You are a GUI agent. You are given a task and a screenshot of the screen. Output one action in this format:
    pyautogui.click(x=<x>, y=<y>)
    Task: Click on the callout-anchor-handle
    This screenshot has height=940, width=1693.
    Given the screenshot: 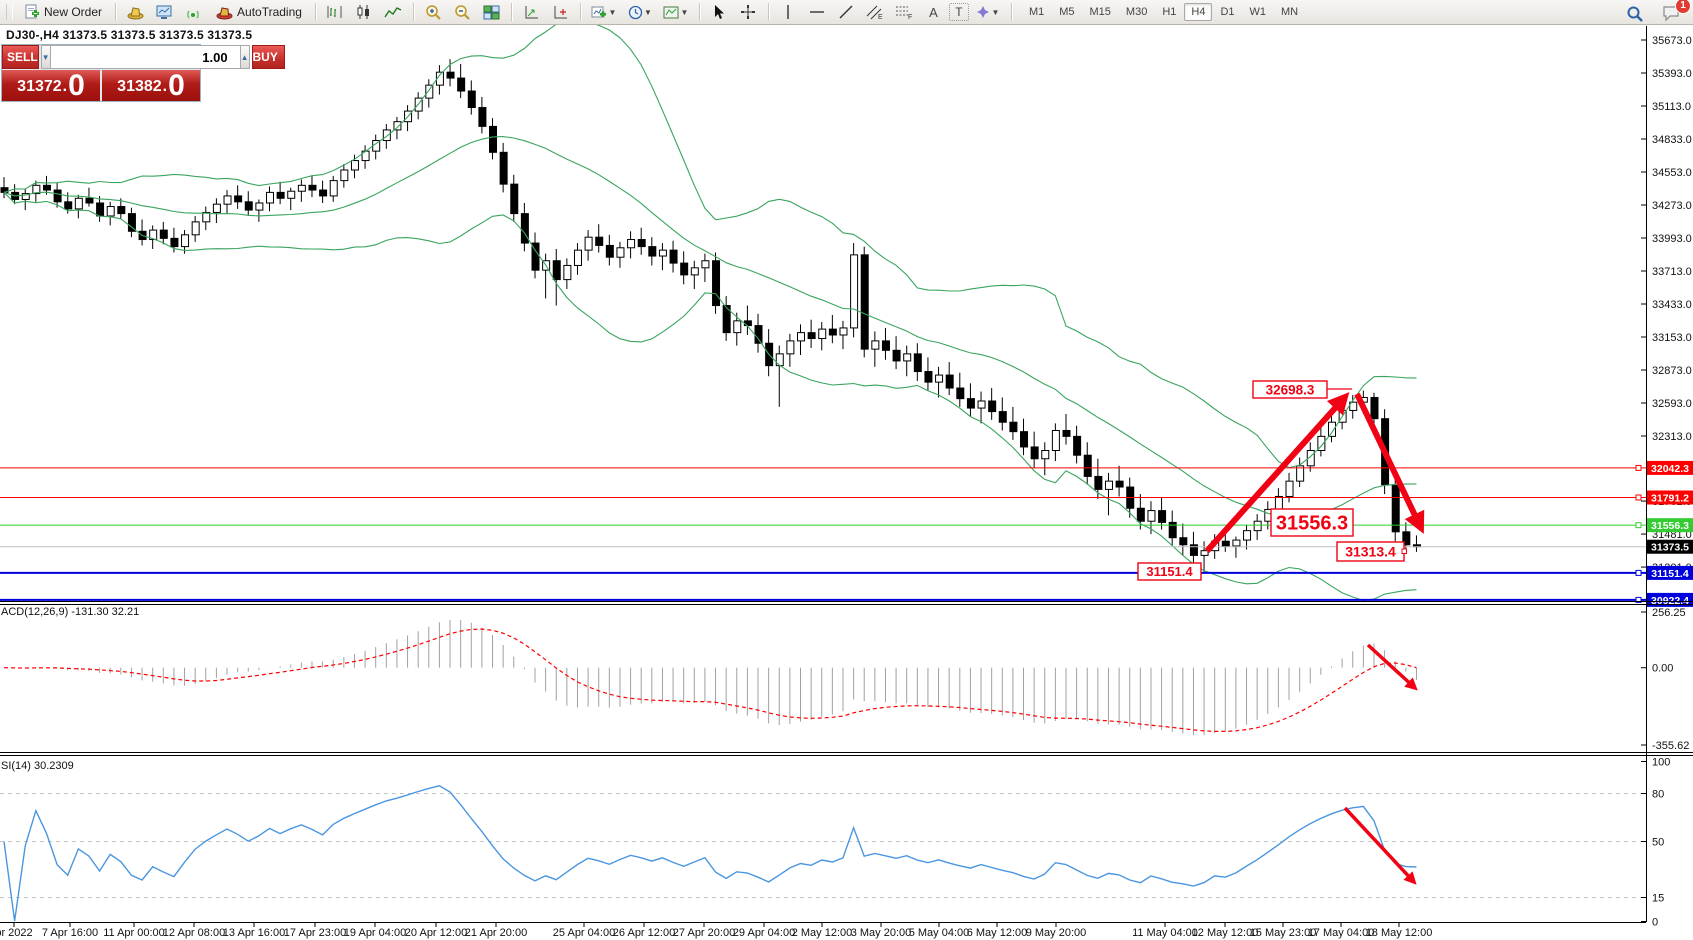 What is the action you would take?
    pyautogui.click(x=1404, y=551)
    